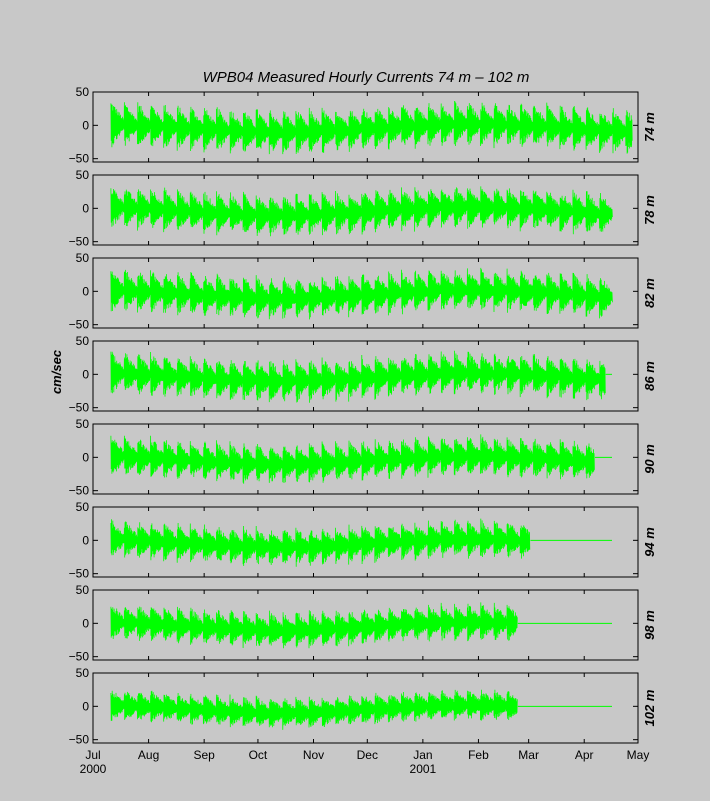 The height and width of the screenshot is (801, 710). Describe the element at coordinates (56, 371) in the screenshot. I see `y-axis-label: cm/sec` at that location.